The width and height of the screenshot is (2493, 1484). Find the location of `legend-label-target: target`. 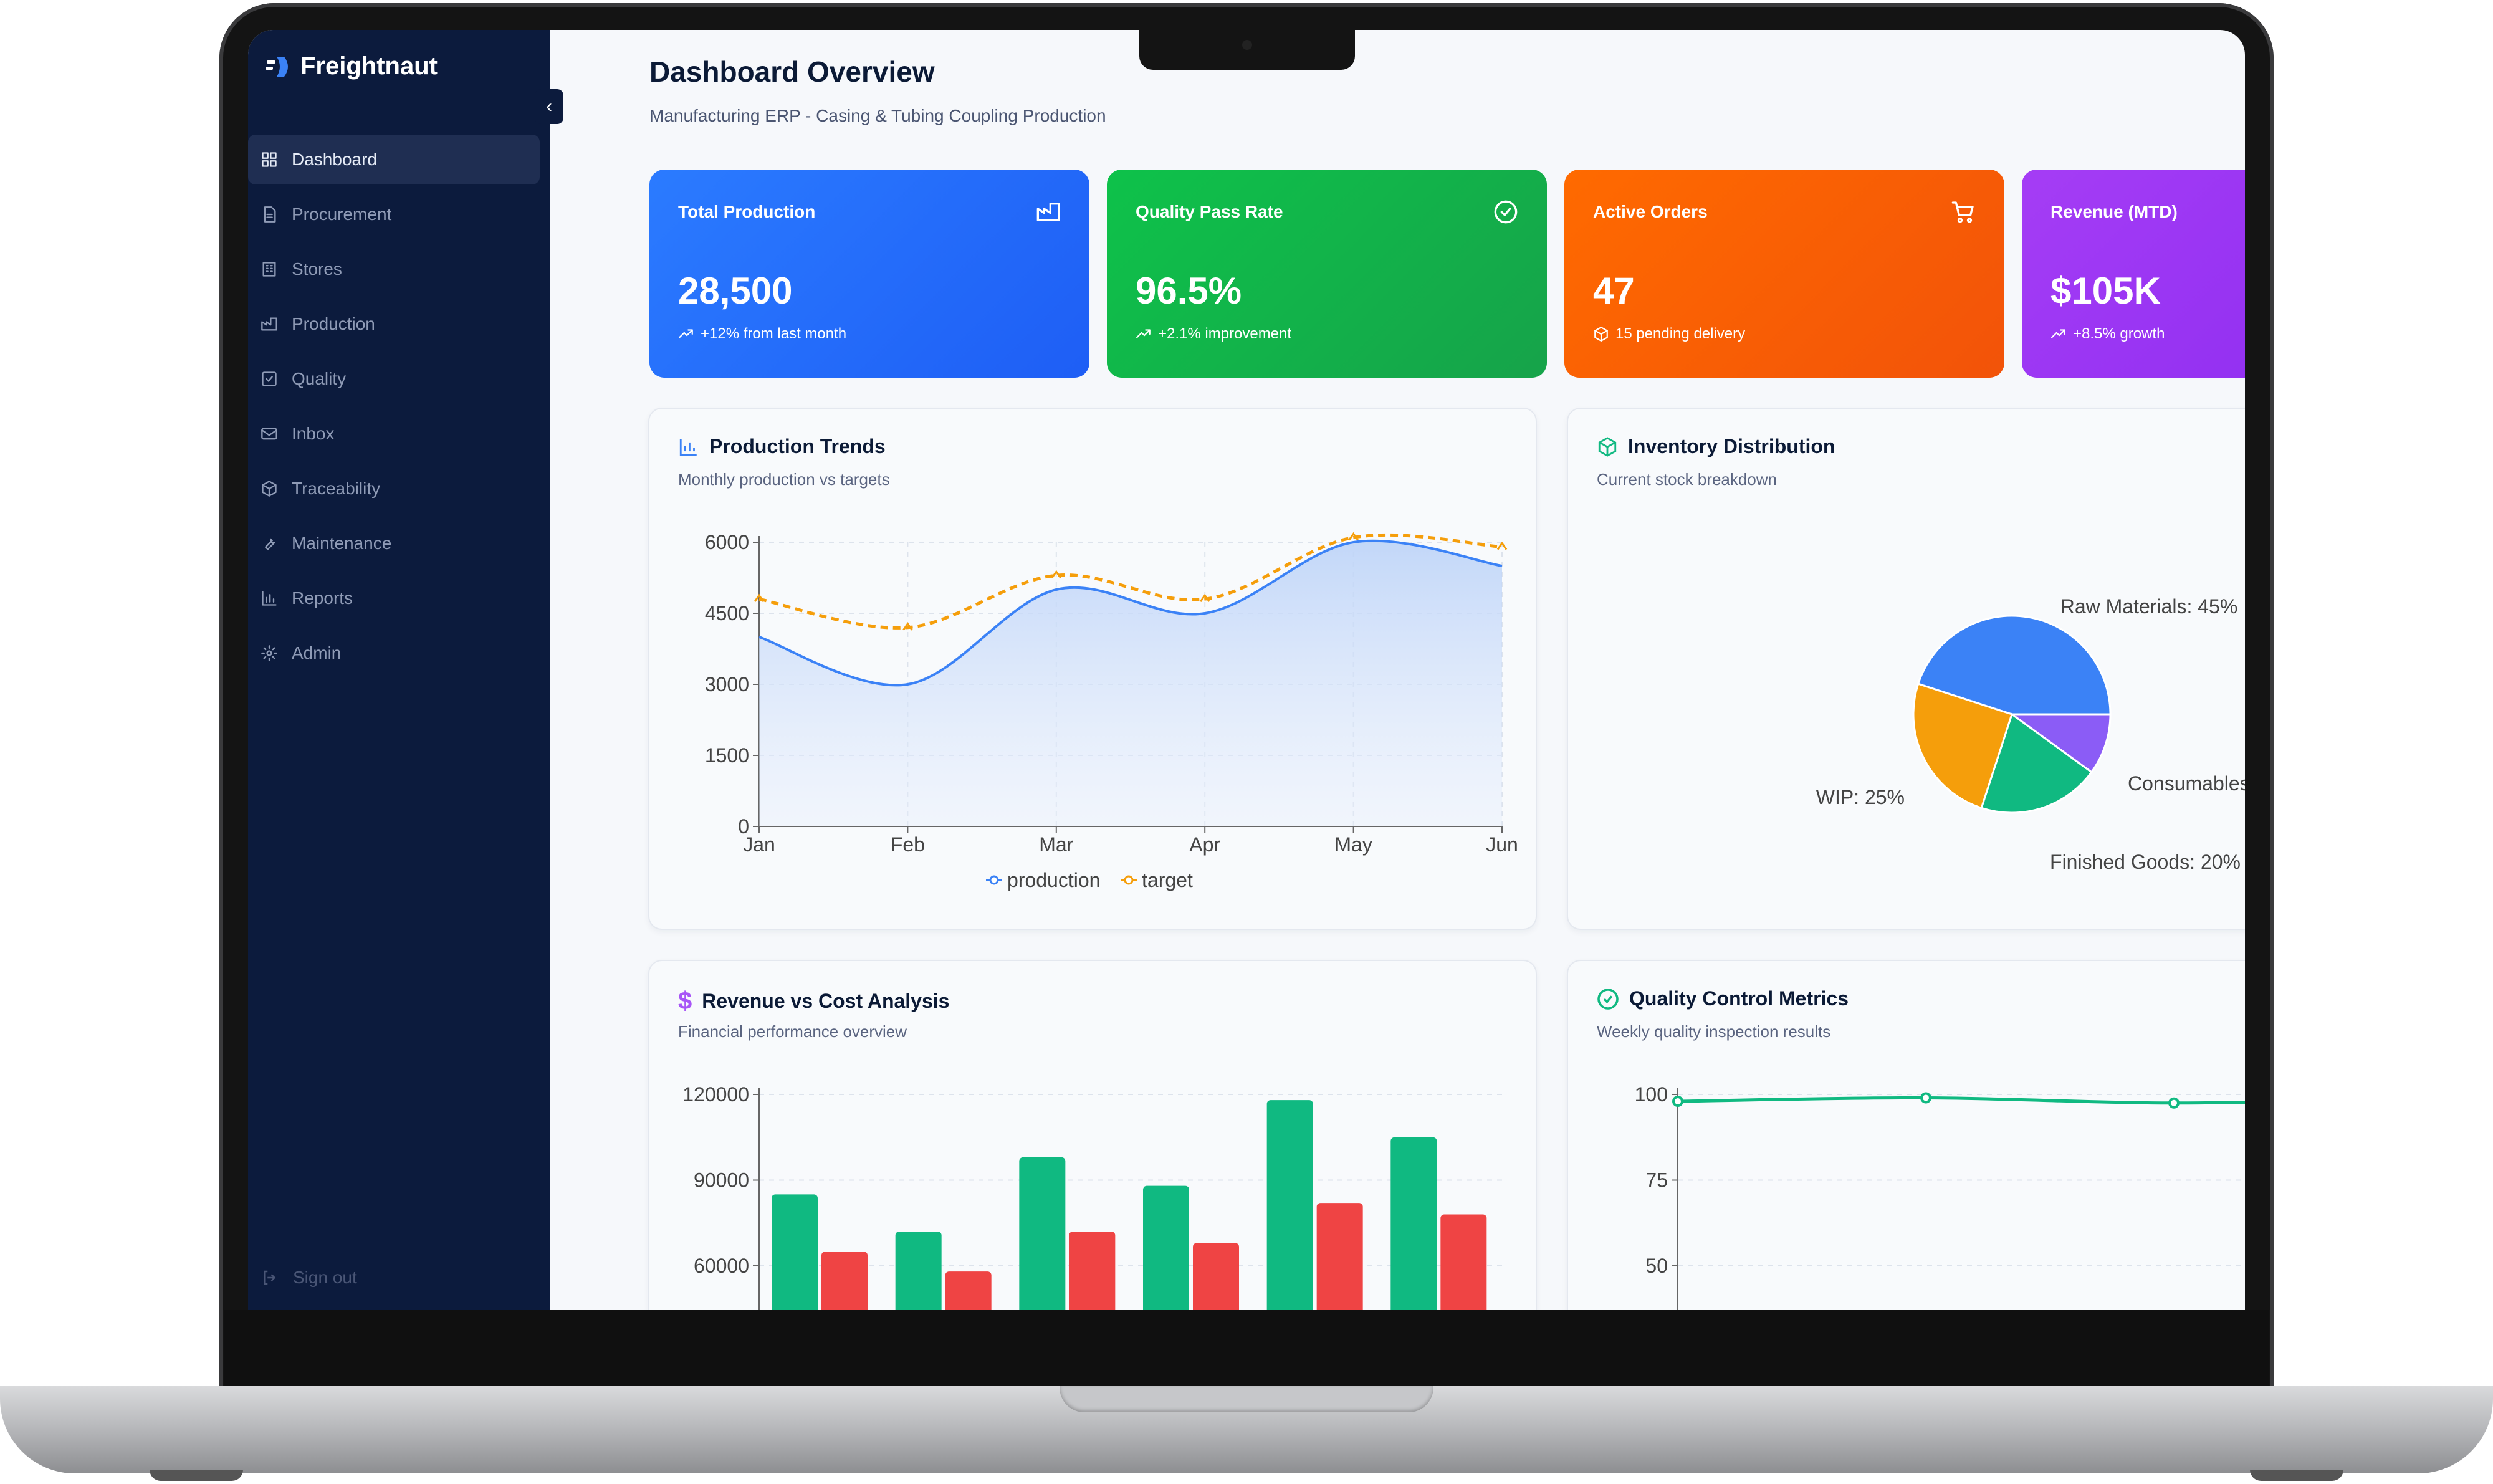

legend-label-target: target is located at coordinates (1167, 880).